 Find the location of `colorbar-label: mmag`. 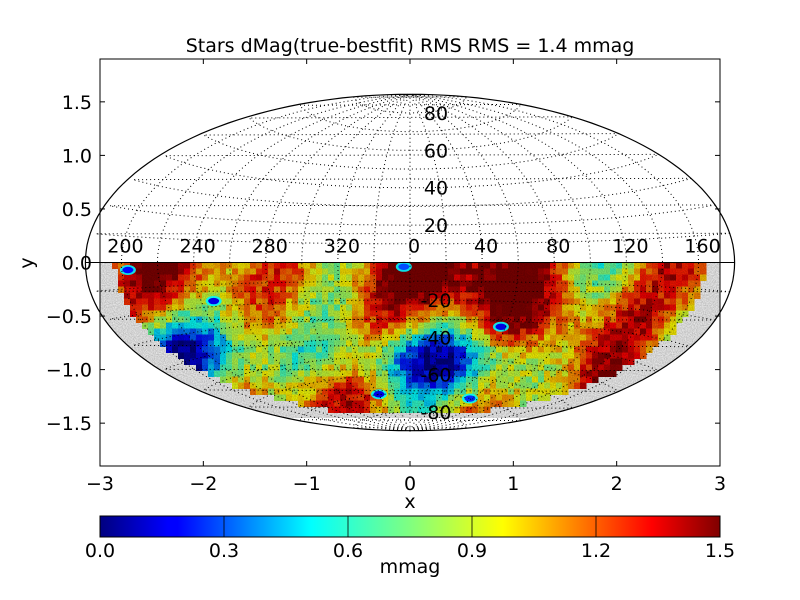

colorbar-label: mmag is located at coordinates (410, 567).